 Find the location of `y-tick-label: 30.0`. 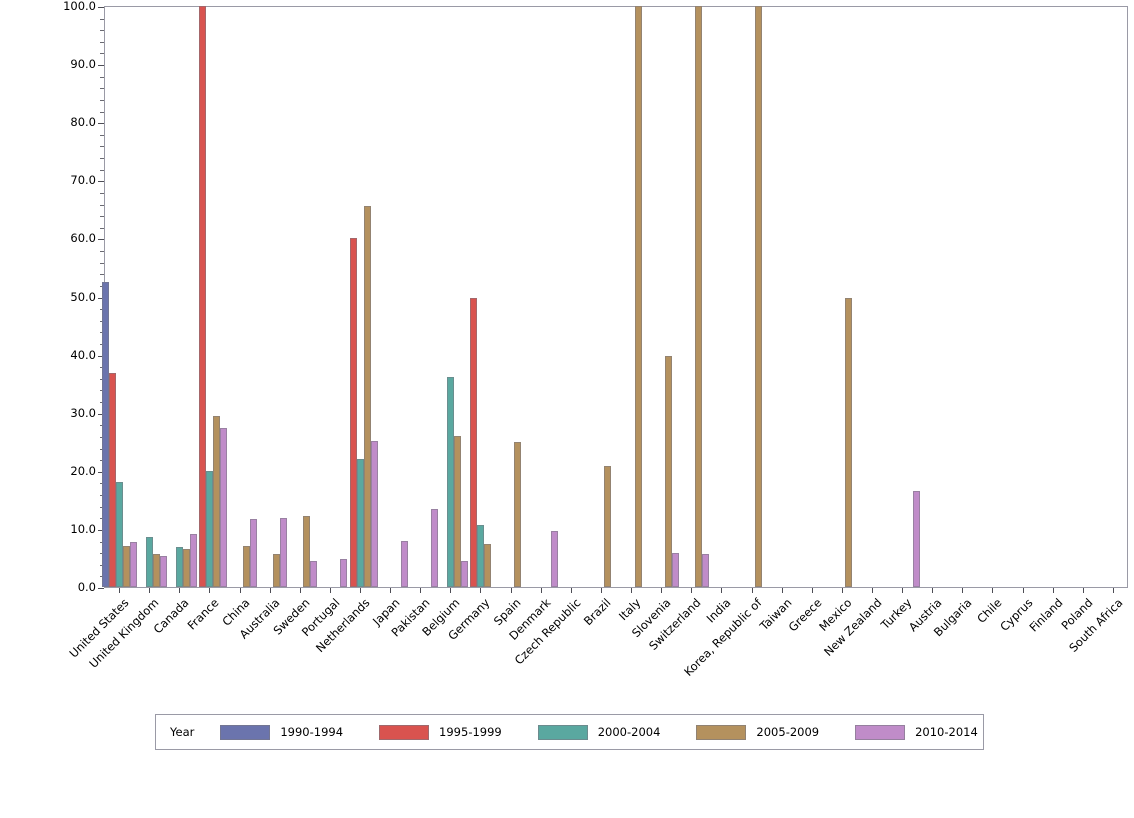

y-tick-label: 30.0 is located at coordinates (83, 412).